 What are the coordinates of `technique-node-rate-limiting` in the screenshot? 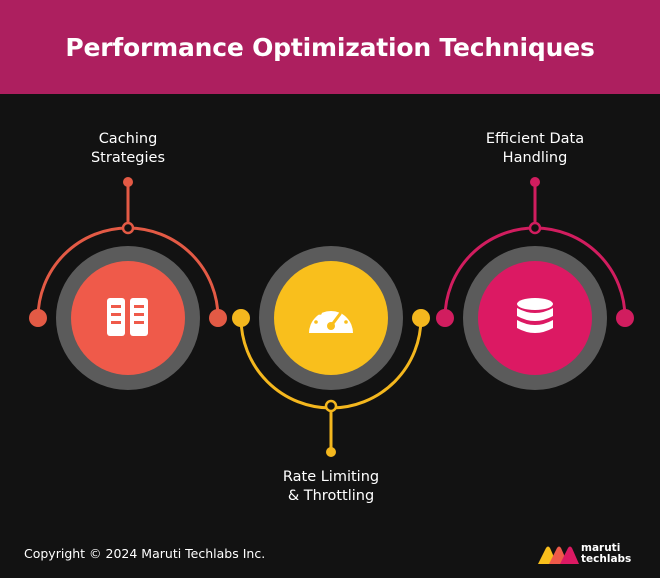 It's located at (331, 351).